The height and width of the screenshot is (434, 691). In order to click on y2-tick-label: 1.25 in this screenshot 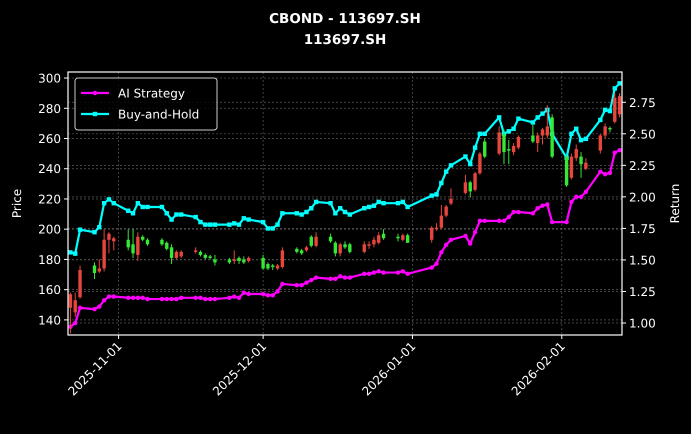, I will do `click(642, 291)`.